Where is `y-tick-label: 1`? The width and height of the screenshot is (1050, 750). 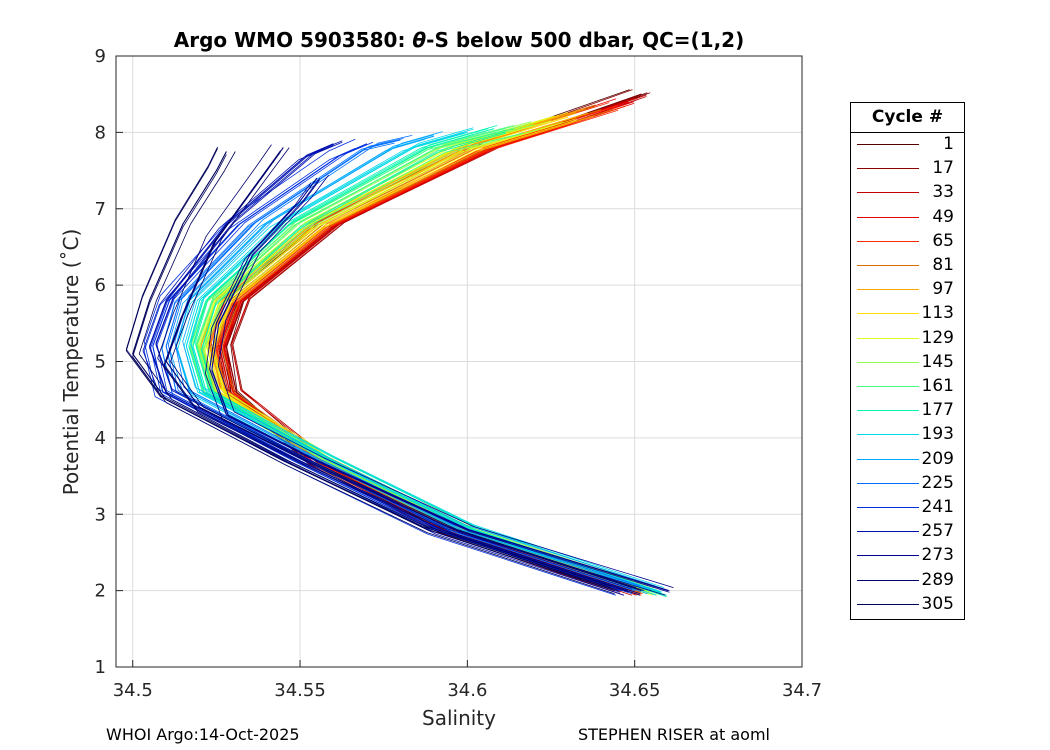
y-tick-label: 1 is located at coordinates (100, 667).